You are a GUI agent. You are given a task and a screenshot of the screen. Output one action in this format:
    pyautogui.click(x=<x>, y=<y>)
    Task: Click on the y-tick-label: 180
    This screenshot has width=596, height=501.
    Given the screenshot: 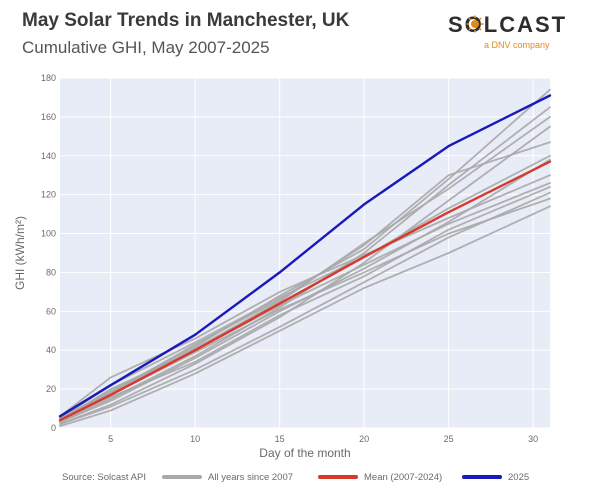 What is the action you would take?
    pyautogui.click(x=48, y=78)
    